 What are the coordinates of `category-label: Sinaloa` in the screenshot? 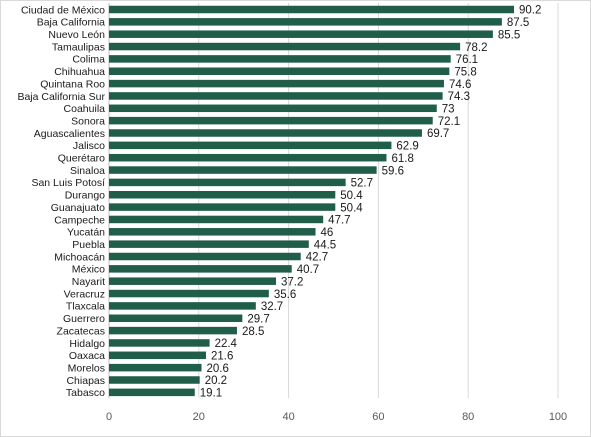 It's located at (87, 171).